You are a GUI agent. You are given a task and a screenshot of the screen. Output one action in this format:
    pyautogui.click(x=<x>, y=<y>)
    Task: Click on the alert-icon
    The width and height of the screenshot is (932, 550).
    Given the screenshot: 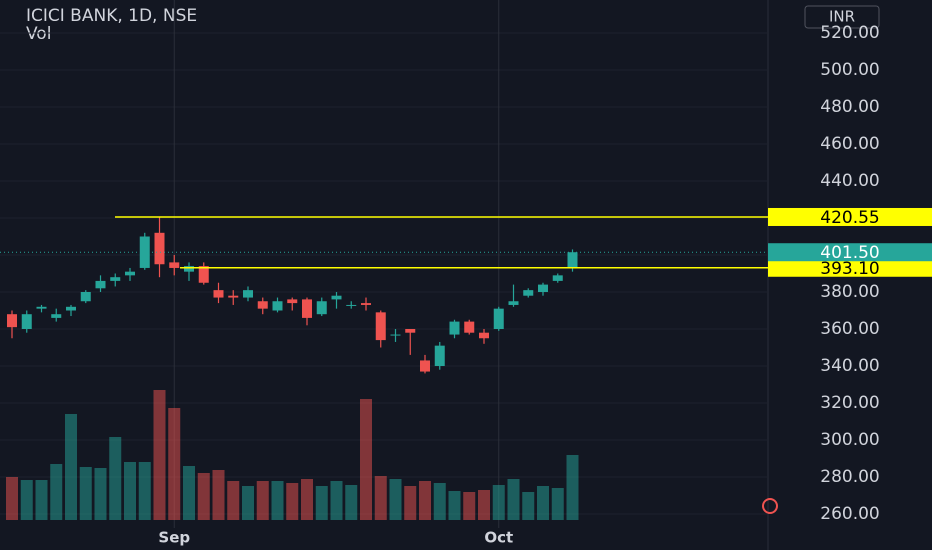 What is the action you would take?
    pyautogui.click(x=770, y=506)
    